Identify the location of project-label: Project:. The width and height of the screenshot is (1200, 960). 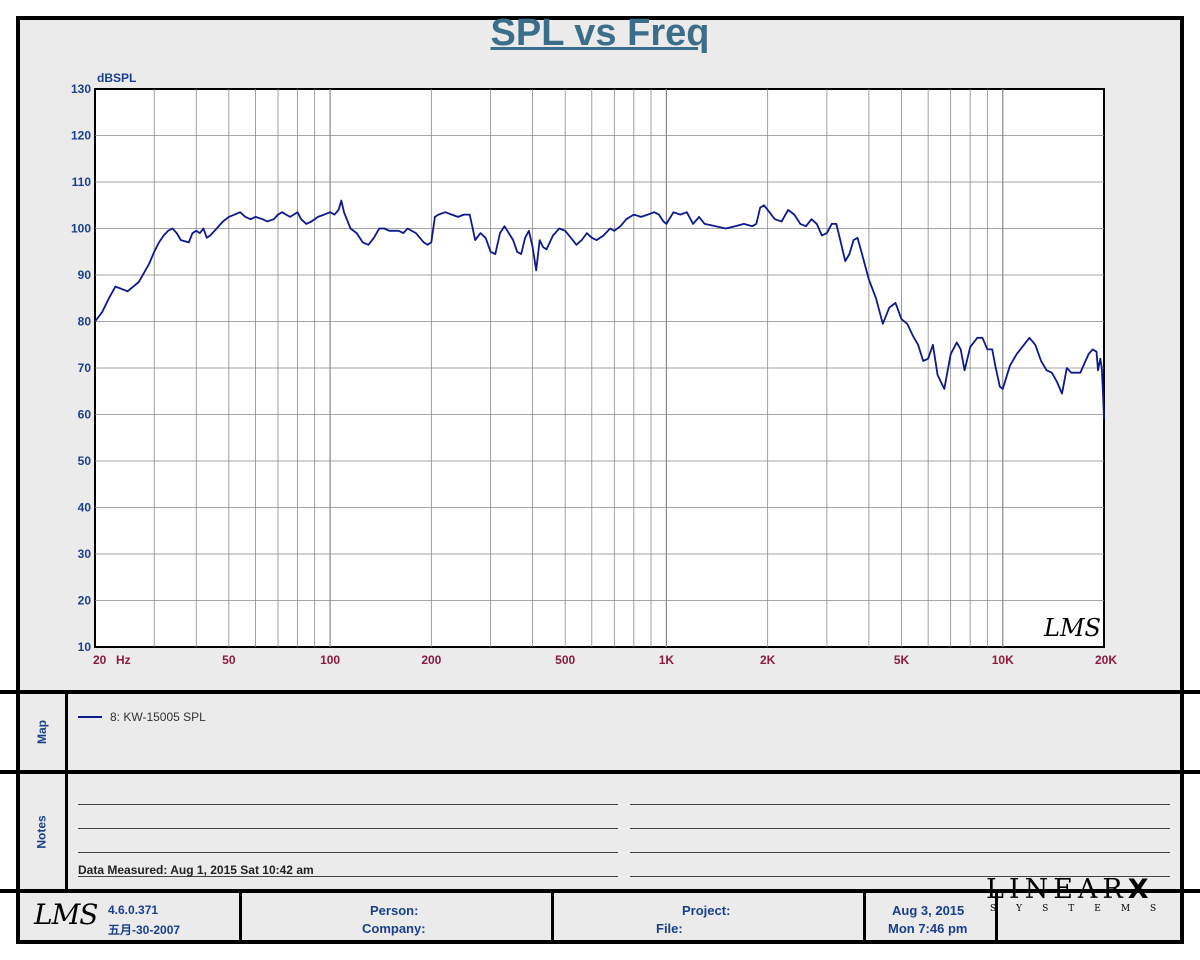
(706, 910).